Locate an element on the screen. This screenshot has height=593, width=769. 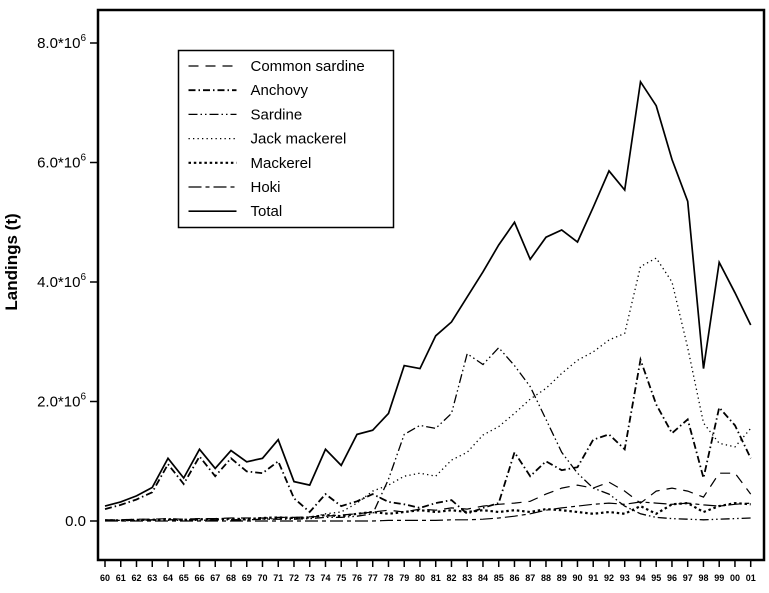
x-tick-label: 69 is located at coordinates (247, 578).